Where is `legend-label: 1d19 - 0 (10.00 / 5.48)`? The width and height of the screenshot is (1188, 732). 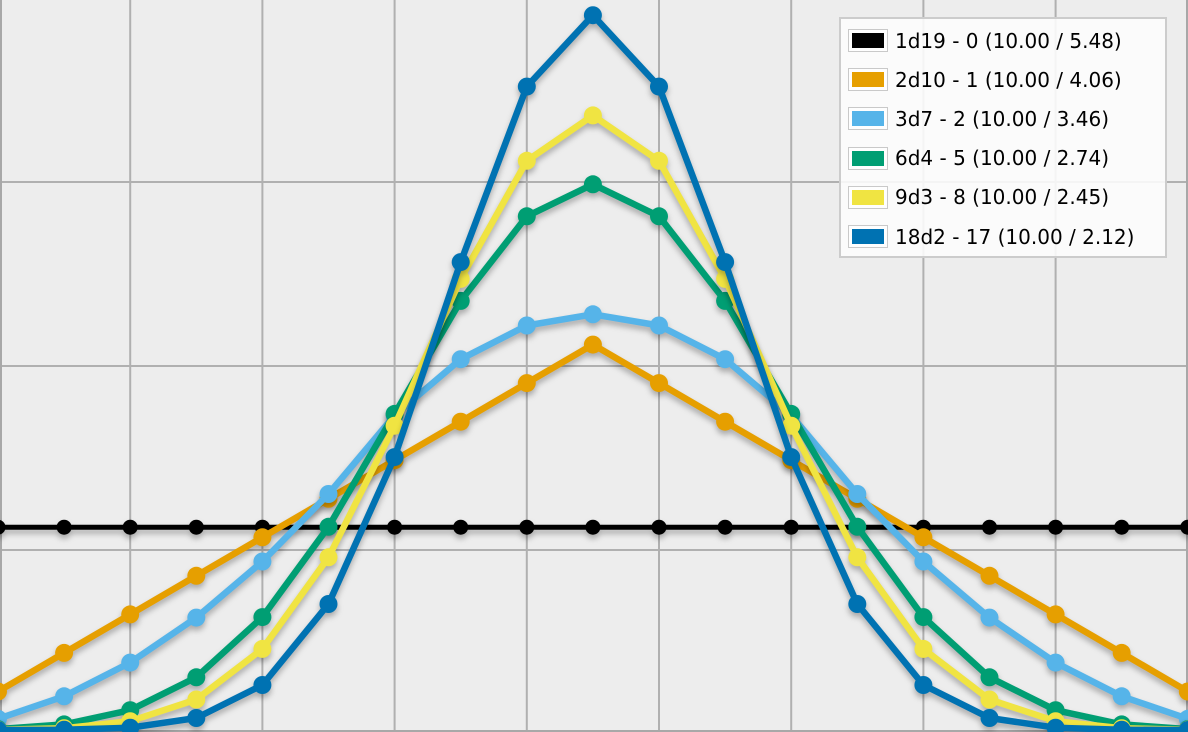 legend-label: 1d19 - 0 (10.00 / 5.48) is located at coordinates (1008, 40).